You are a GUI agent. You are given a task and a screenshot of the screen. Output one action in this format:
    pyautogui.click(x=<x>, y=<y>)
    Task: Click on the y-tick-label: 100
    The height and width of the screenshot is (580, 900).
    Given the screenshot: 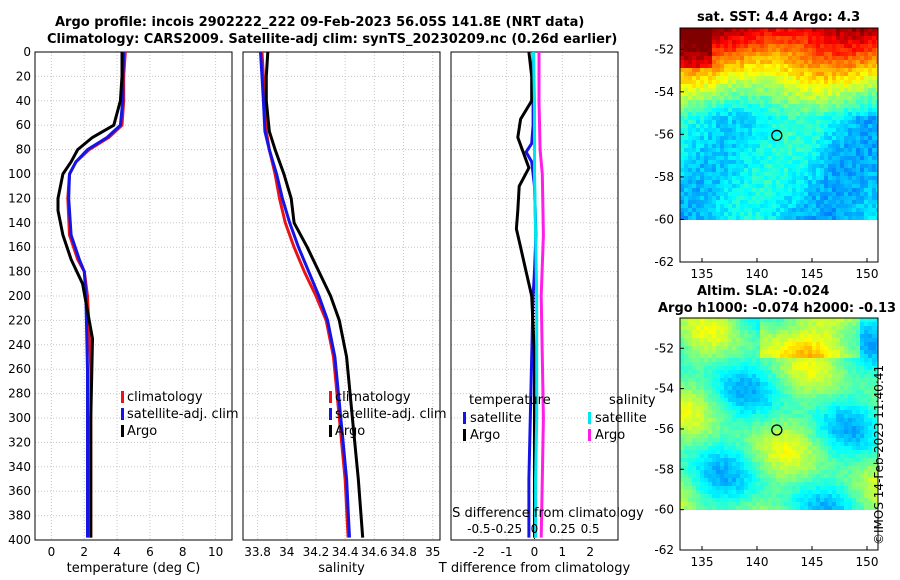 What is the action you would take?
    pyautogui.click(x=19, y=174)
    